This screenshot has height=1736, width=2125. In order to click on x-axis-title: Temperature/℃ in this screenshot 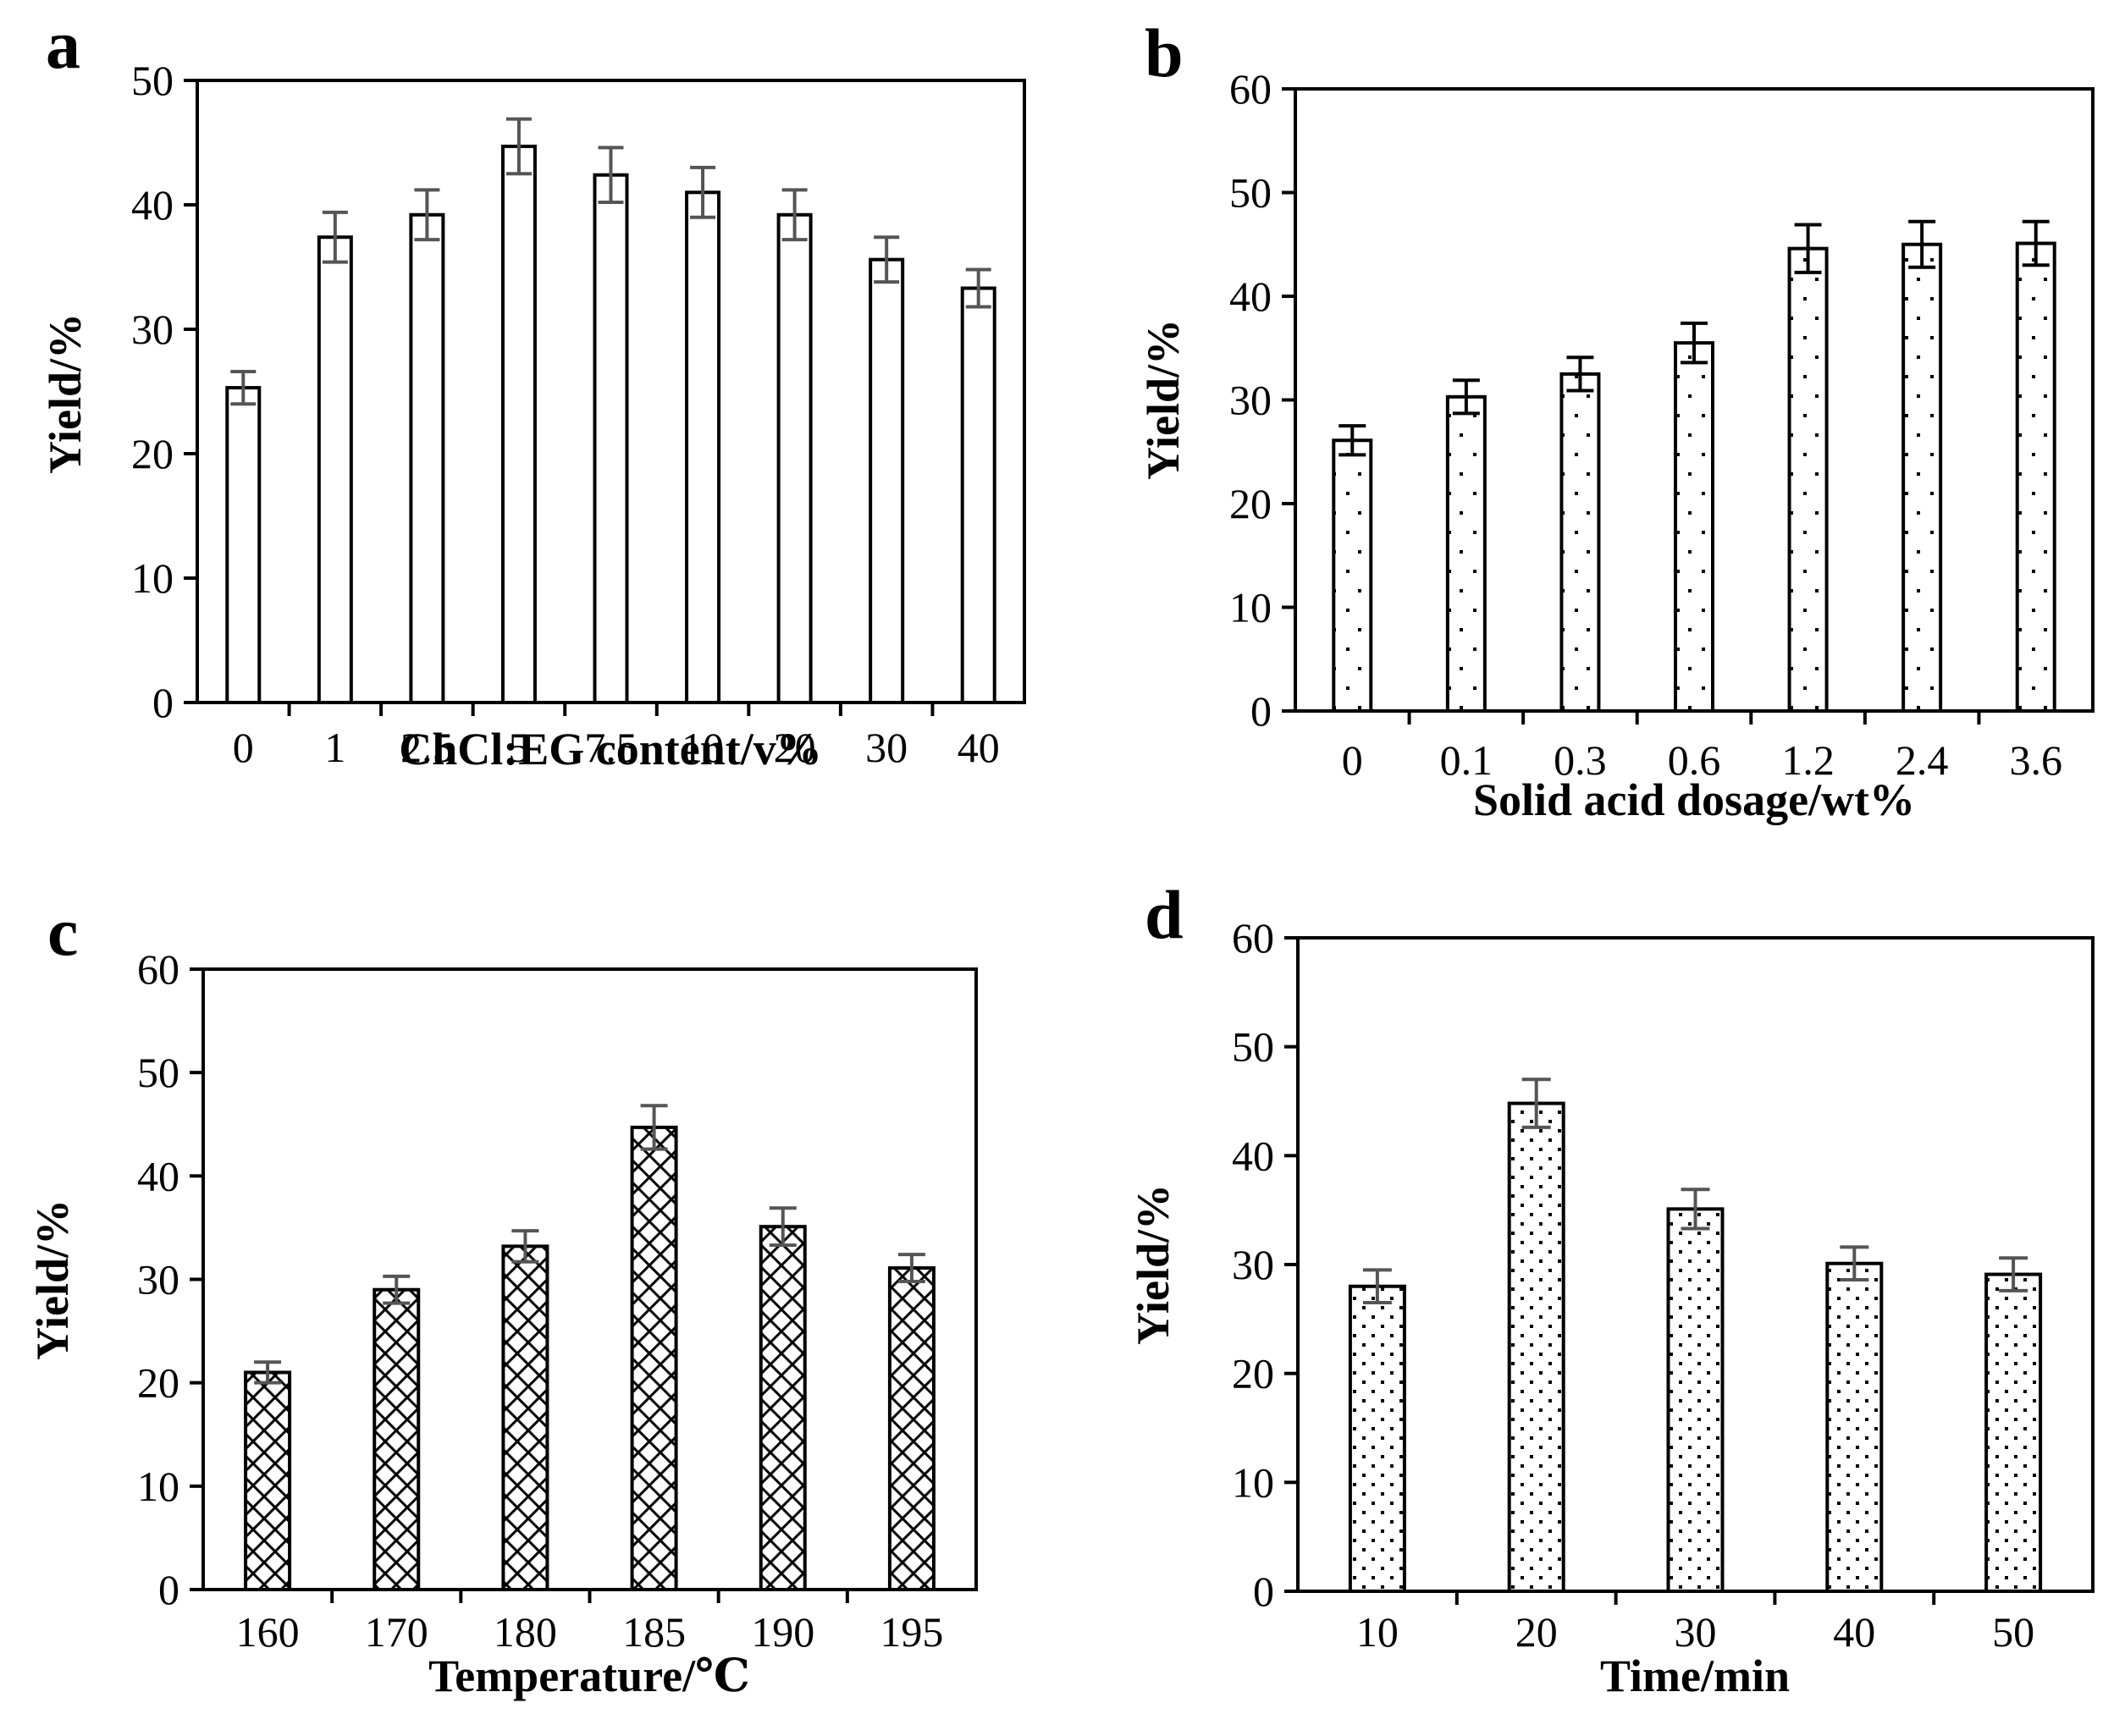, I will do `click(589, 1676)`.